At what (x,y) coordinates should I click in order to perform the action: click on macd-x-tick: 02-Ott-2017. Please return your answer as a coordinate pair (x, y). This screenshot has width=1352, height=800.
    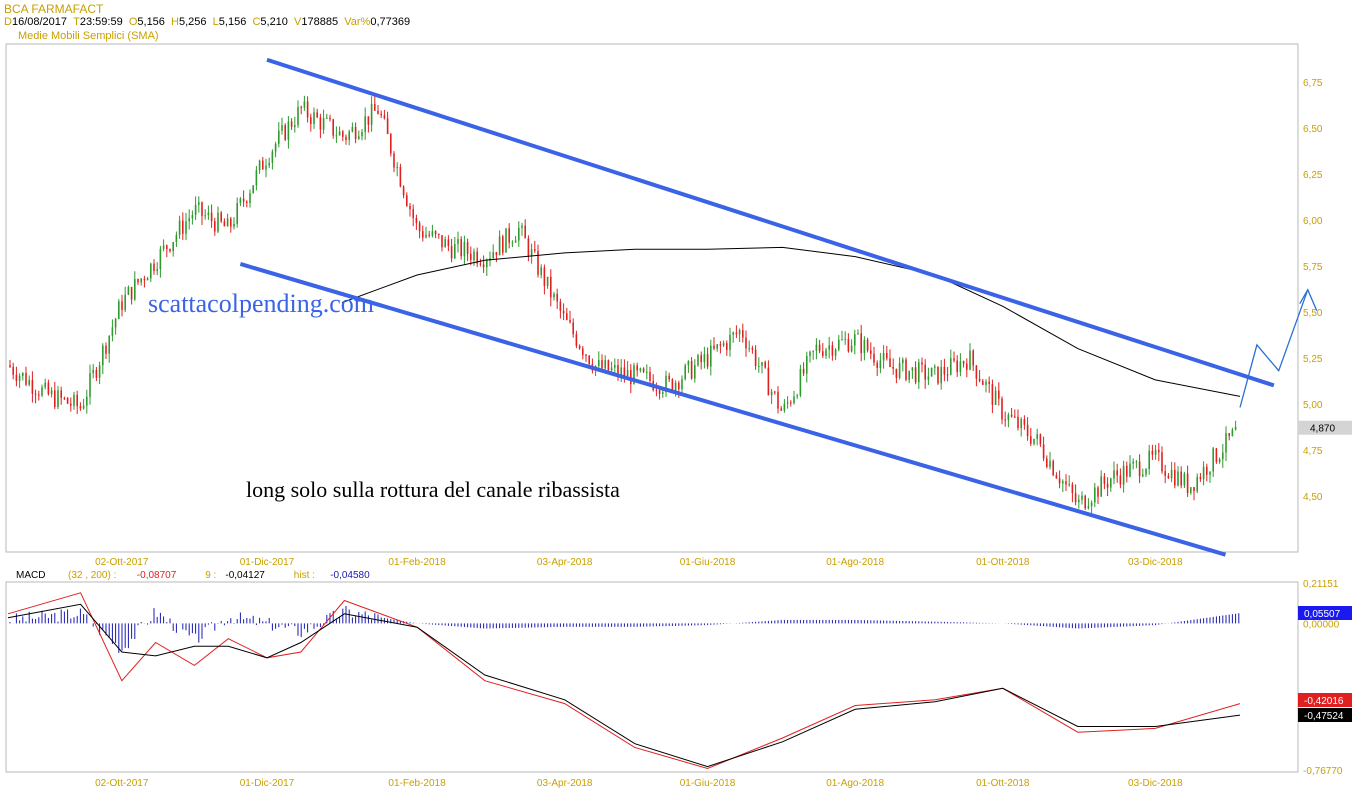
    Looking at the image, I should click on (122, 783).